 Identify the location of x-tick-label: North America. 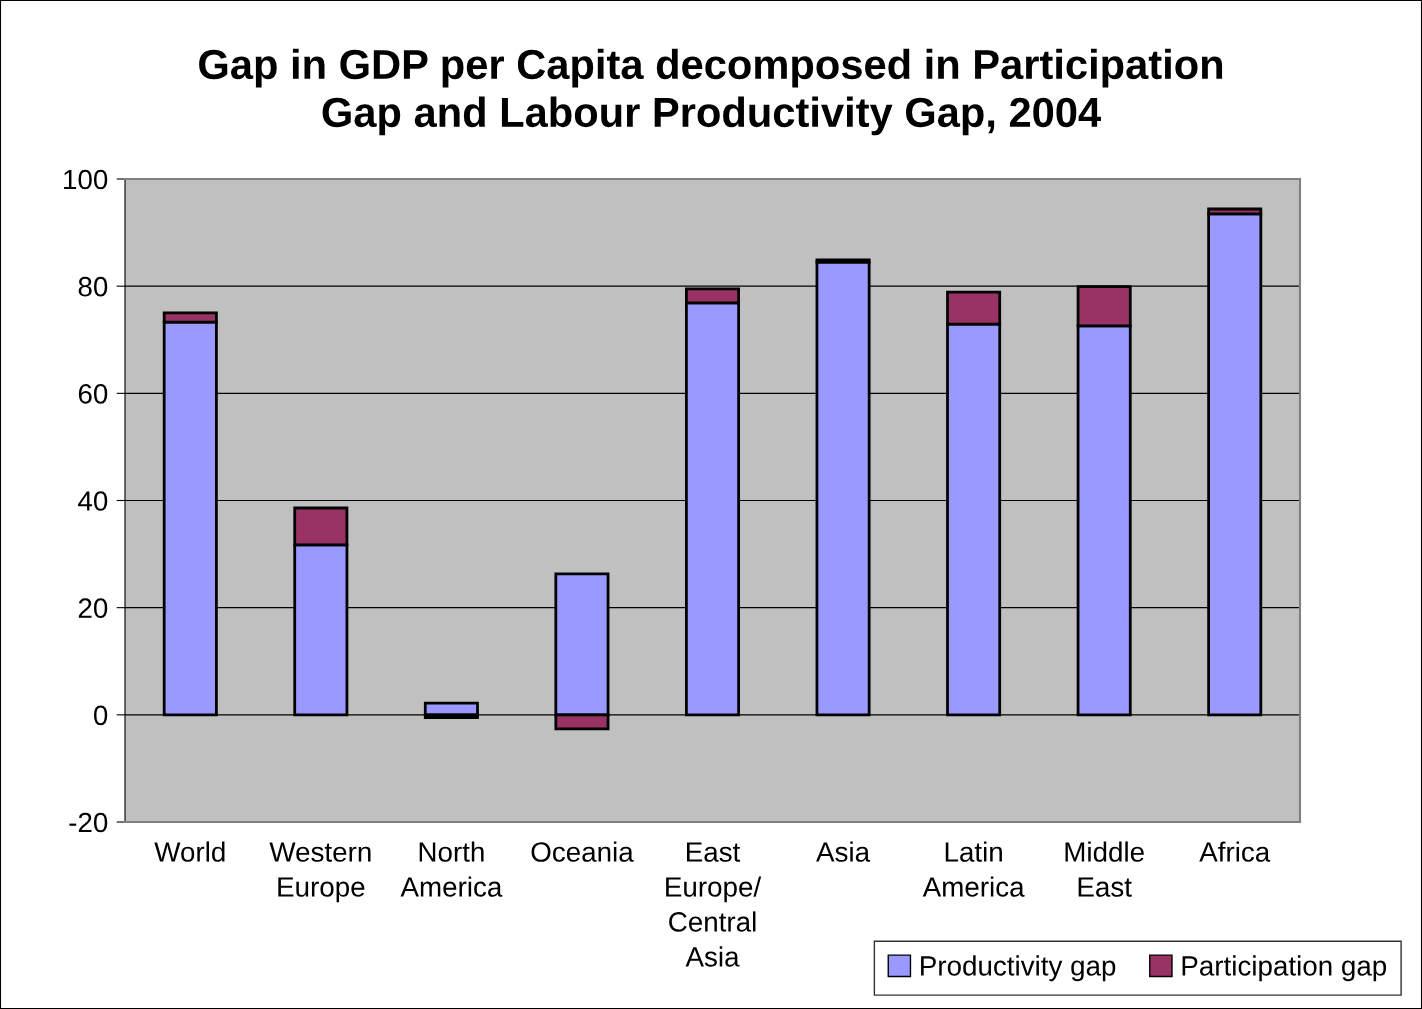
(451, 869).